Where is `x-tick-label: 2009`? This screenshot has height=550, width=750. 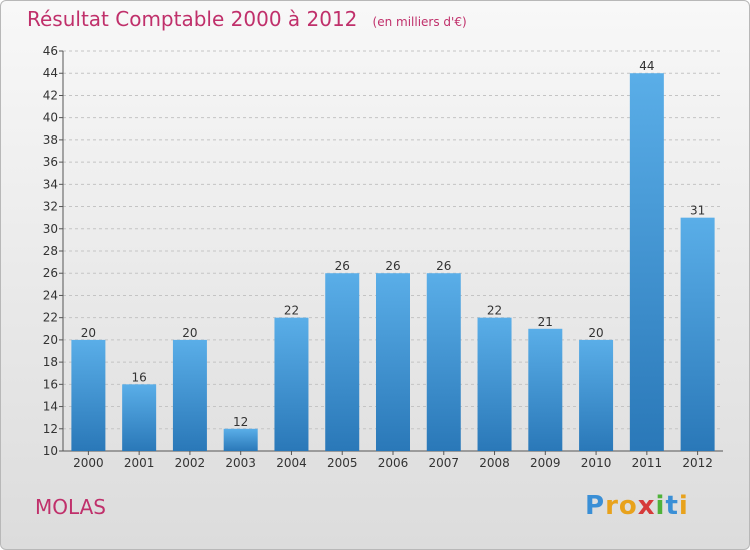 x-tick-label: 2009 is located at coordinates (545, 463).